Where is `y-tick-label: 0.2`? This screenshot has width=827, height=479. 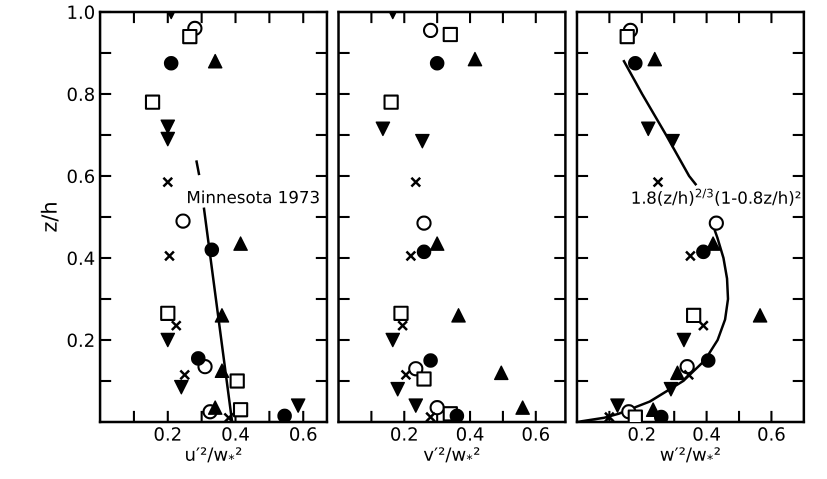 y-tick-label: 0.2 is located at coordinates (81, 340).